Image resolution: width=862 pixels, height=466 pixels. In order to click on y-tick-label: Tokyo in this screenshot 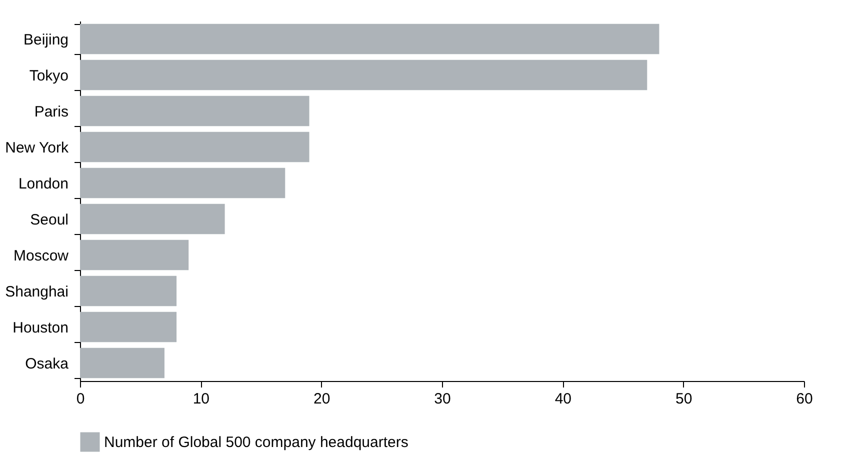, I will do `click(48, 76)`.